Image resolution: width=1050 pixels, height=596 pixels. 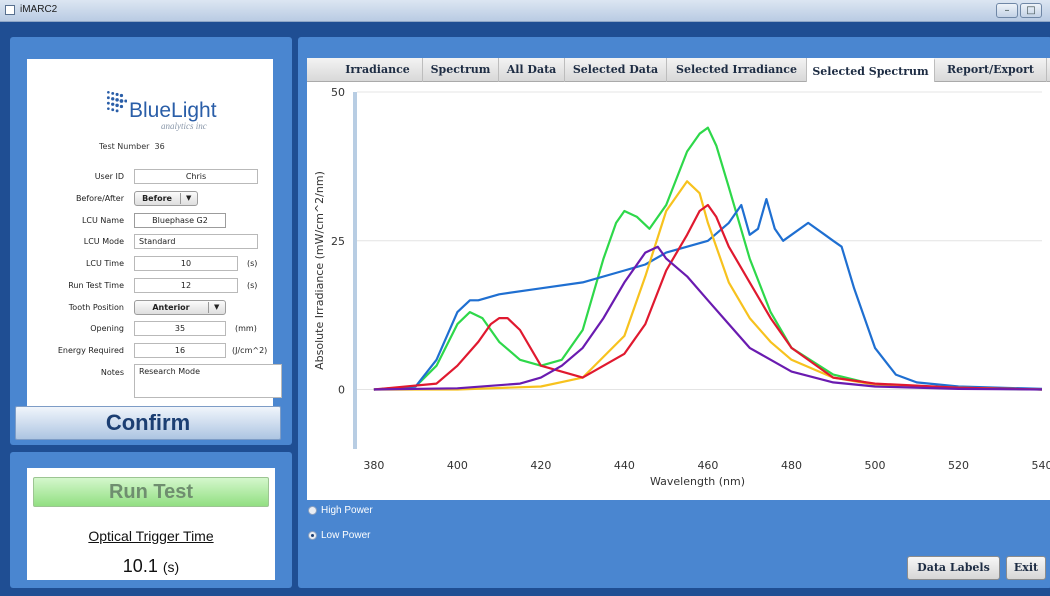 What do you see at coordinates (338, 241) in the screenshot?
I see `y-tick-label: 25` at bounding box center [338, 241].